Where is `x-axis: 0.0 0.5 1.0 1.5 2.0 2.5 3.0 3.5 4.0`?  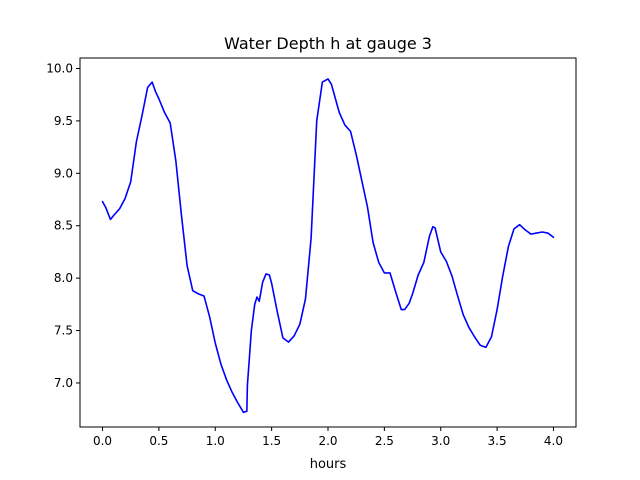
x-axis: 0.0 0.5 1.0 1.5 2.0 2.5 3.0 3.5 4.0 is located at coordinates (328, 437).